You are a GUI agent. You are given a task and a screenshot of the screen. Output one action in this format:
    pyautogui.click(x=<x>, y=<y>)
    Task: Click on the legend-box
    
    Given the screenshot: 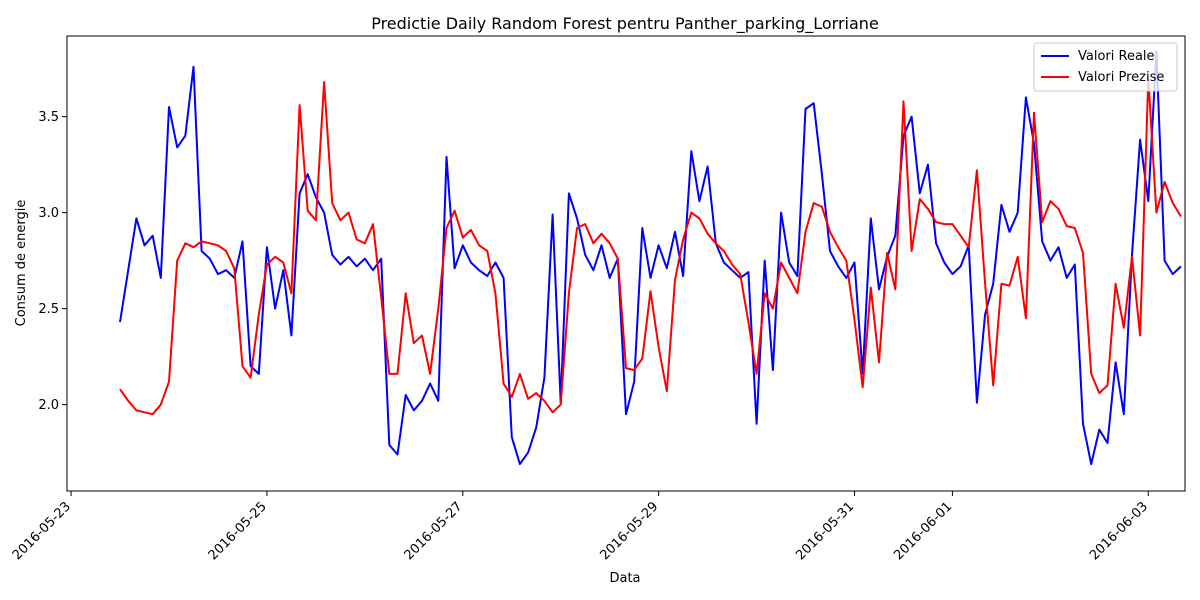 What is the action you would take?
    pyautogui.click(x=1105, y=67)
    